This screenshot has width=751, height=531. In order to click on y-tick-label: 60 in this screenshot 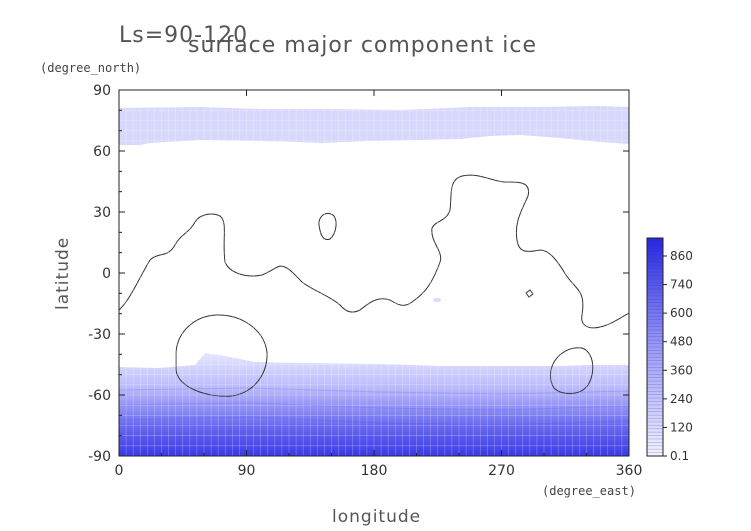, I will do `click(102, 152)`.